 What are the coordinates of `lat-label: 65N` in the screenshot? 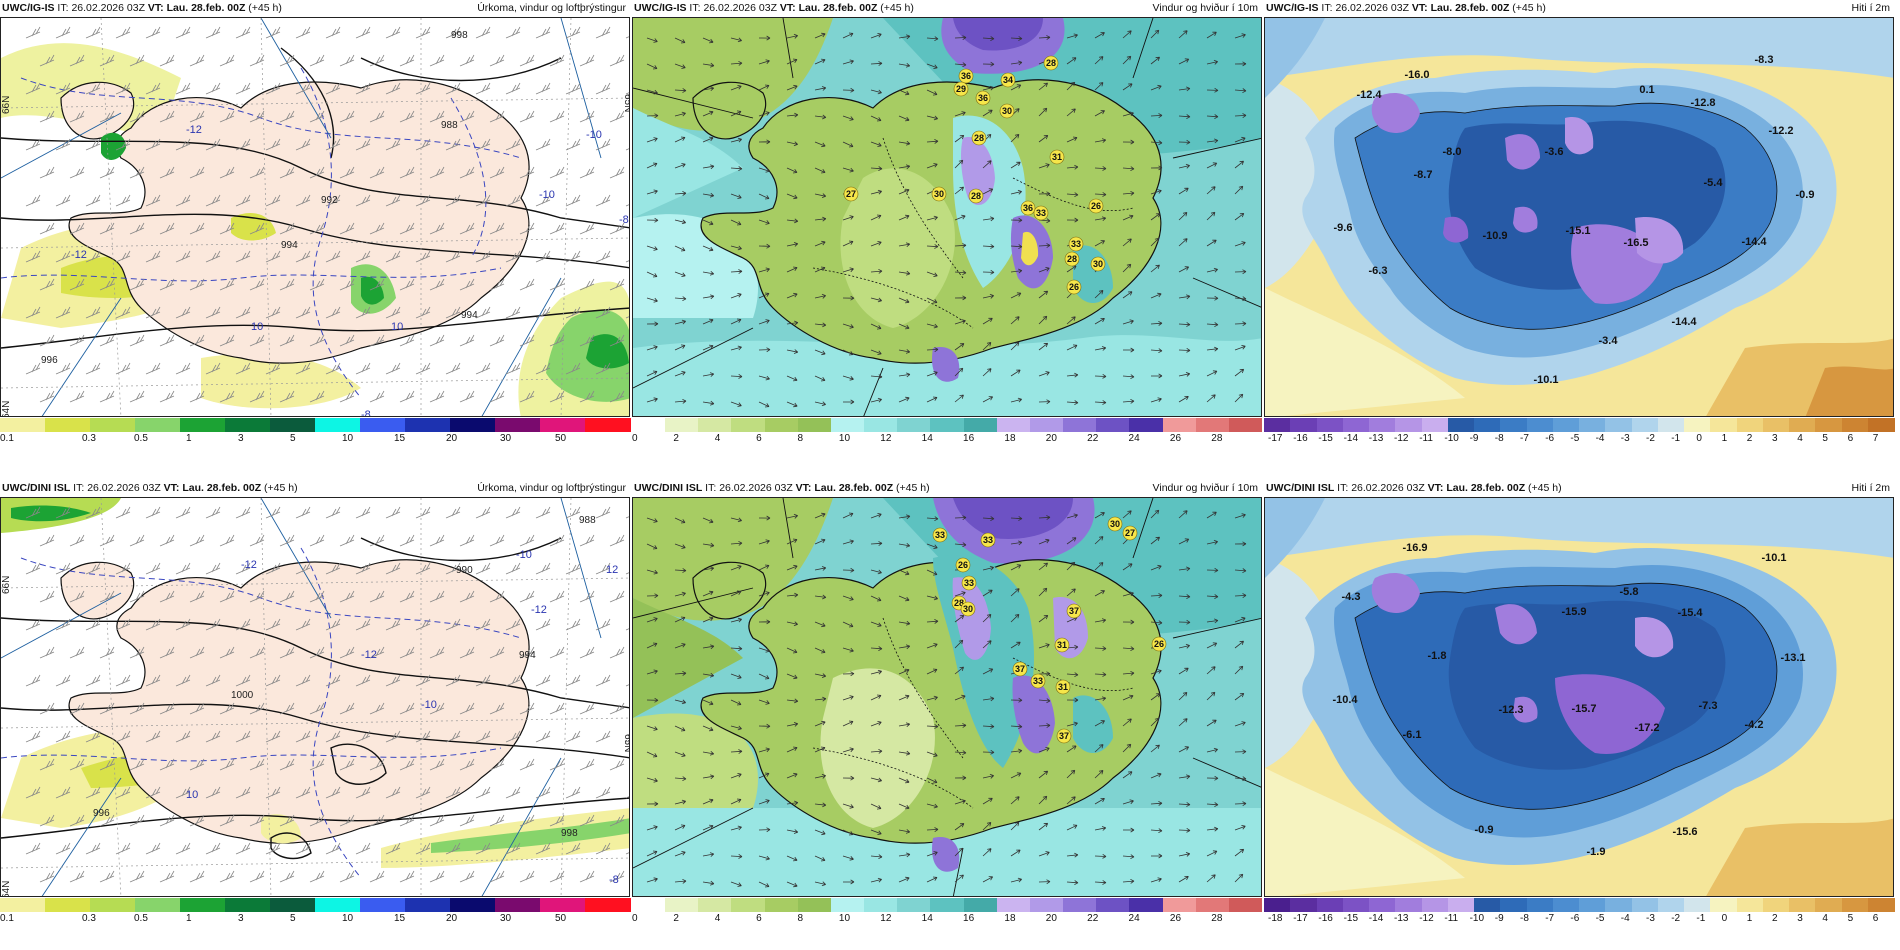 It's located at (626, 103).